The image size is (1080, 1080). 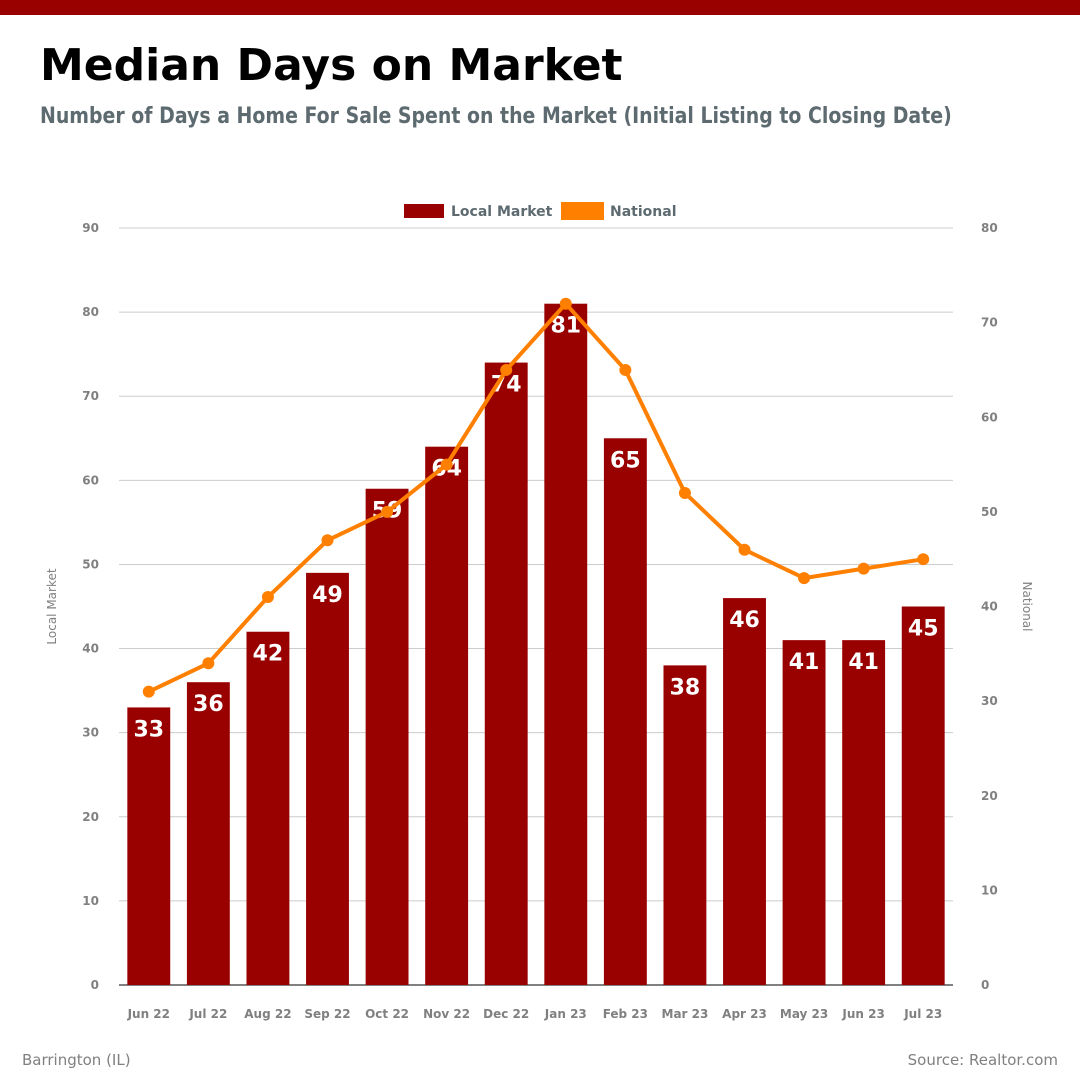 I want to click on left-axis-tick-label: 20, so click(x=90, y=817).